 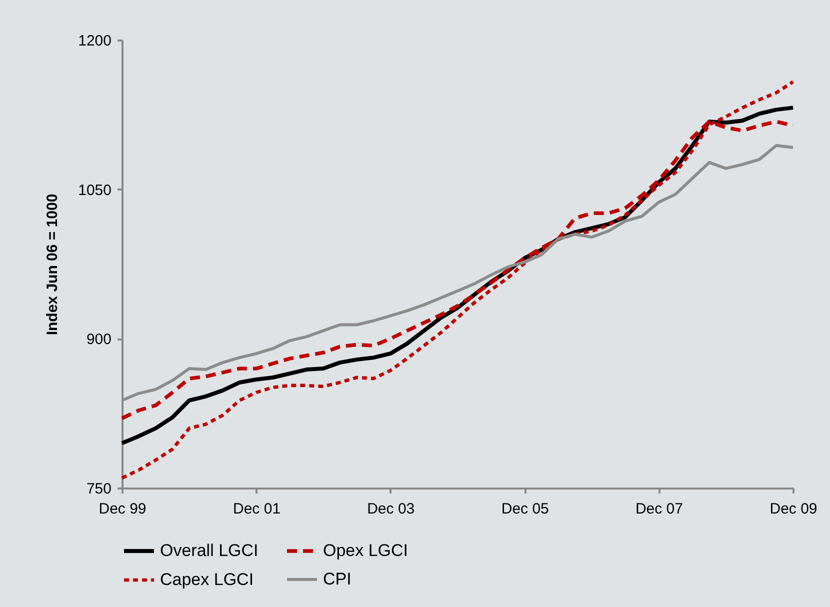 What do you see at coordinates (95, 41) in the screenshot?
I see `y-tick-label: 1200` at bounding box center [95, 41].